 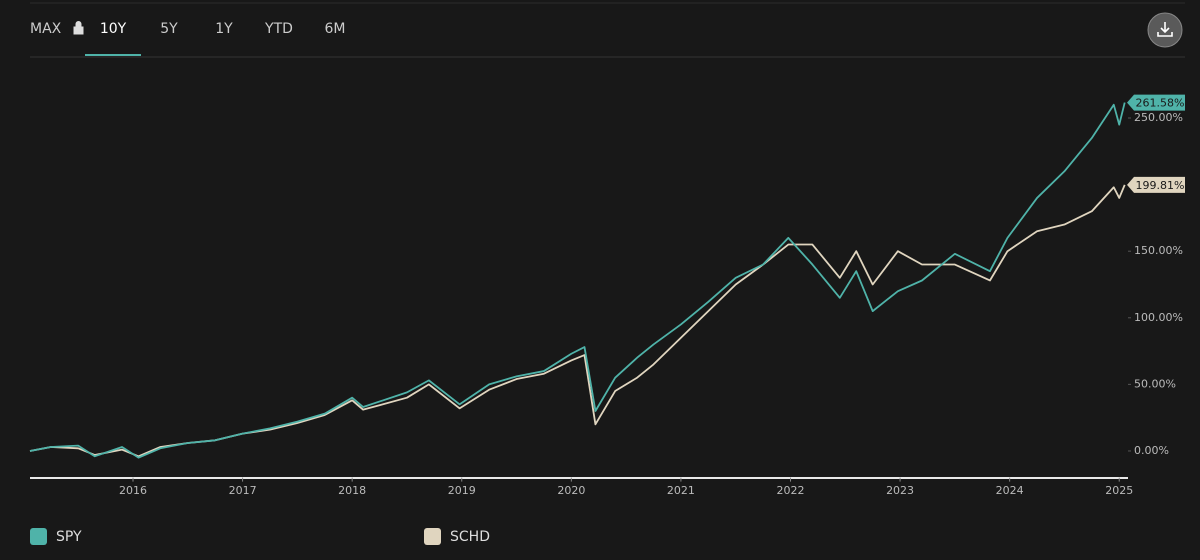 What do you see at coordinates (352, 490) in the screenshot?
I see `x-tick-label: 2018` at bounding box center [352, 490].